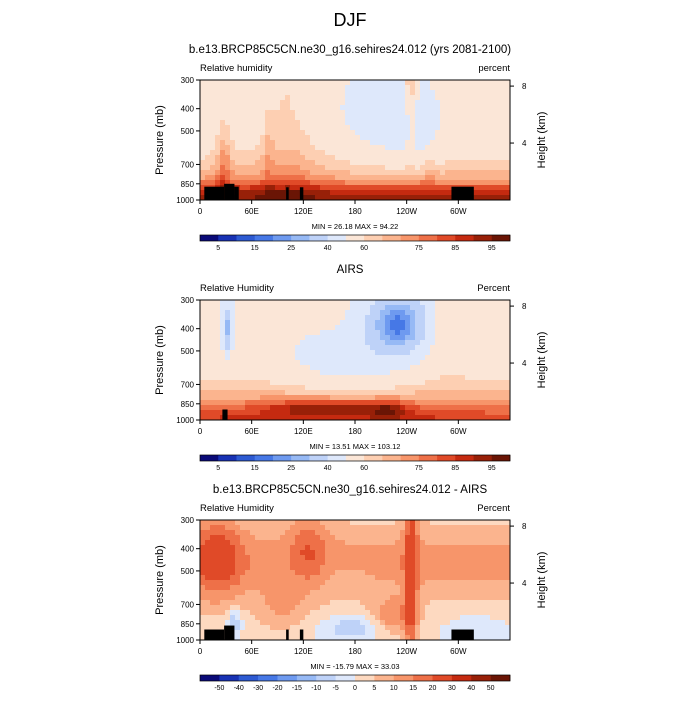 The image size is (700, 703). I want to click on colorbar-label: 20, so click(433, 688).